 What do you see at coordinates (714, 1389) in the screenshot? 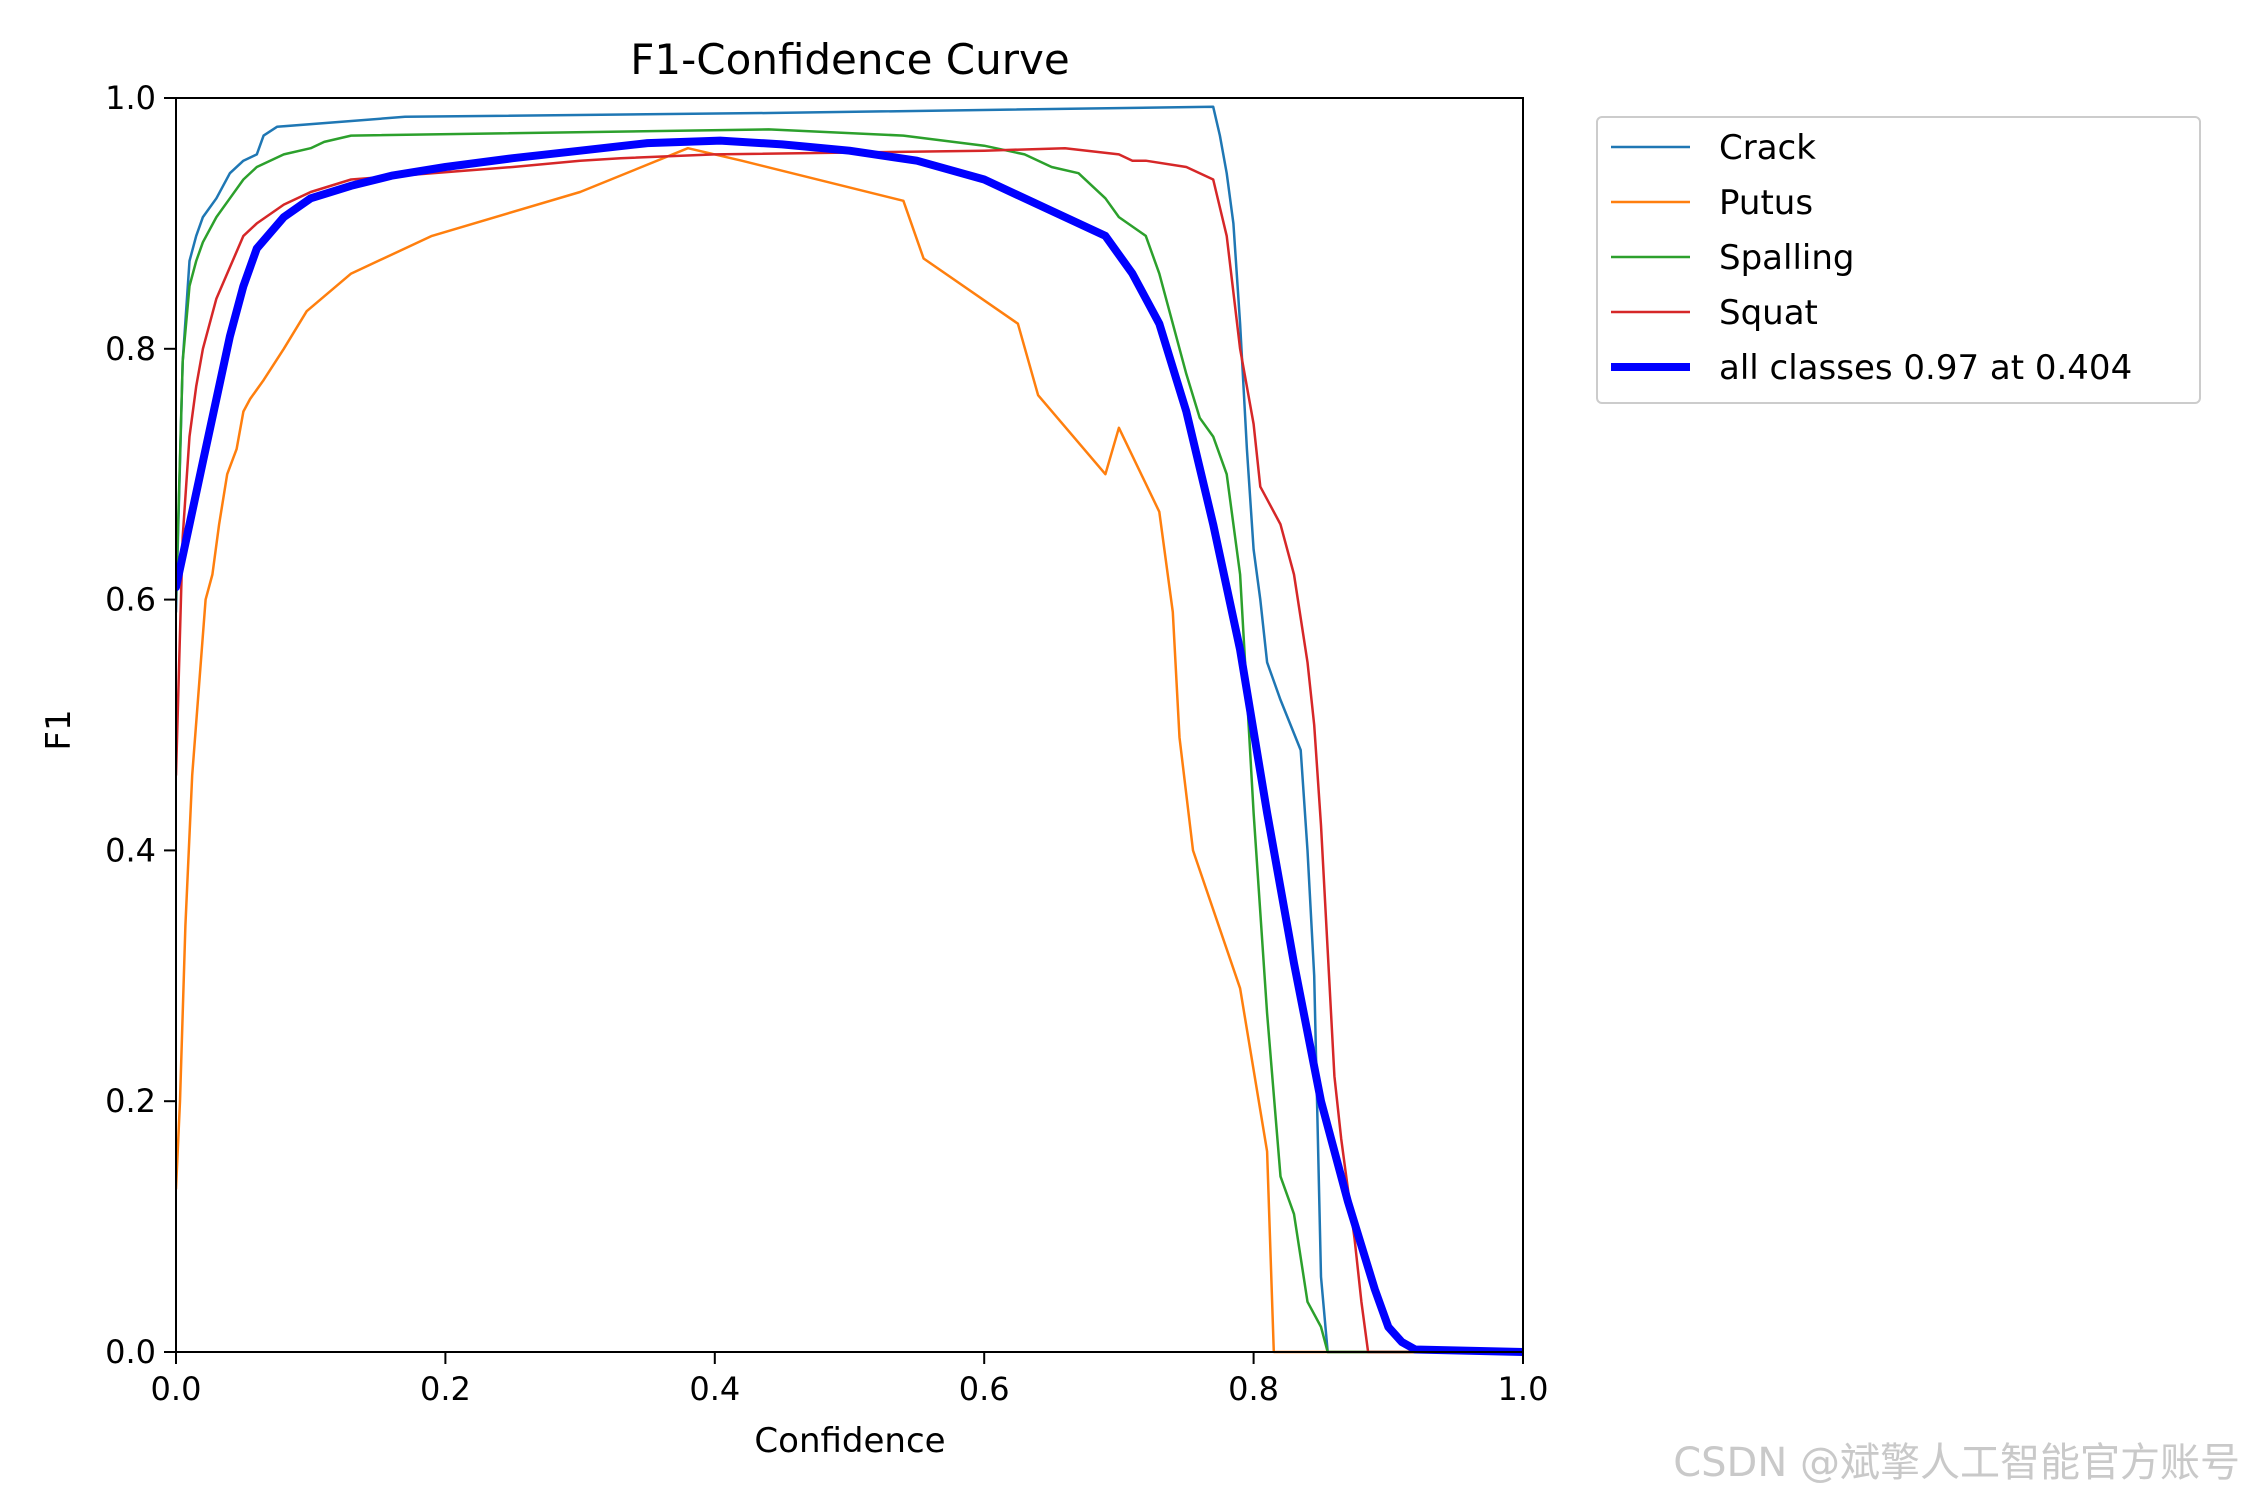
I see `x-tick-label: 0.4` at bounding box center [714, 1389].